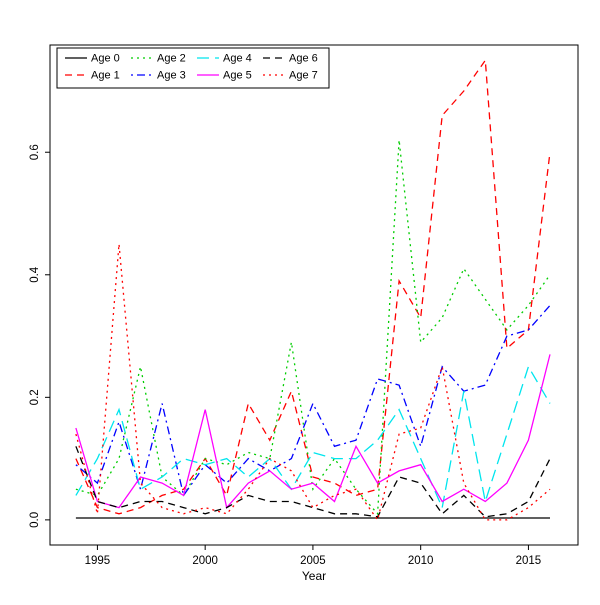  I want to click on legend-item-age-6: Age 6, so click(290, 59).